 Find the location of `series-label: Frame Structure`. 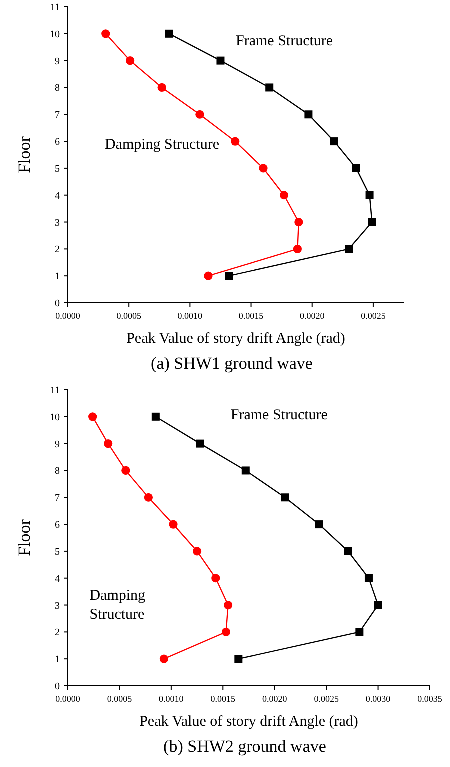

series-label: Frame Structure is located at coordinates (285, 41).